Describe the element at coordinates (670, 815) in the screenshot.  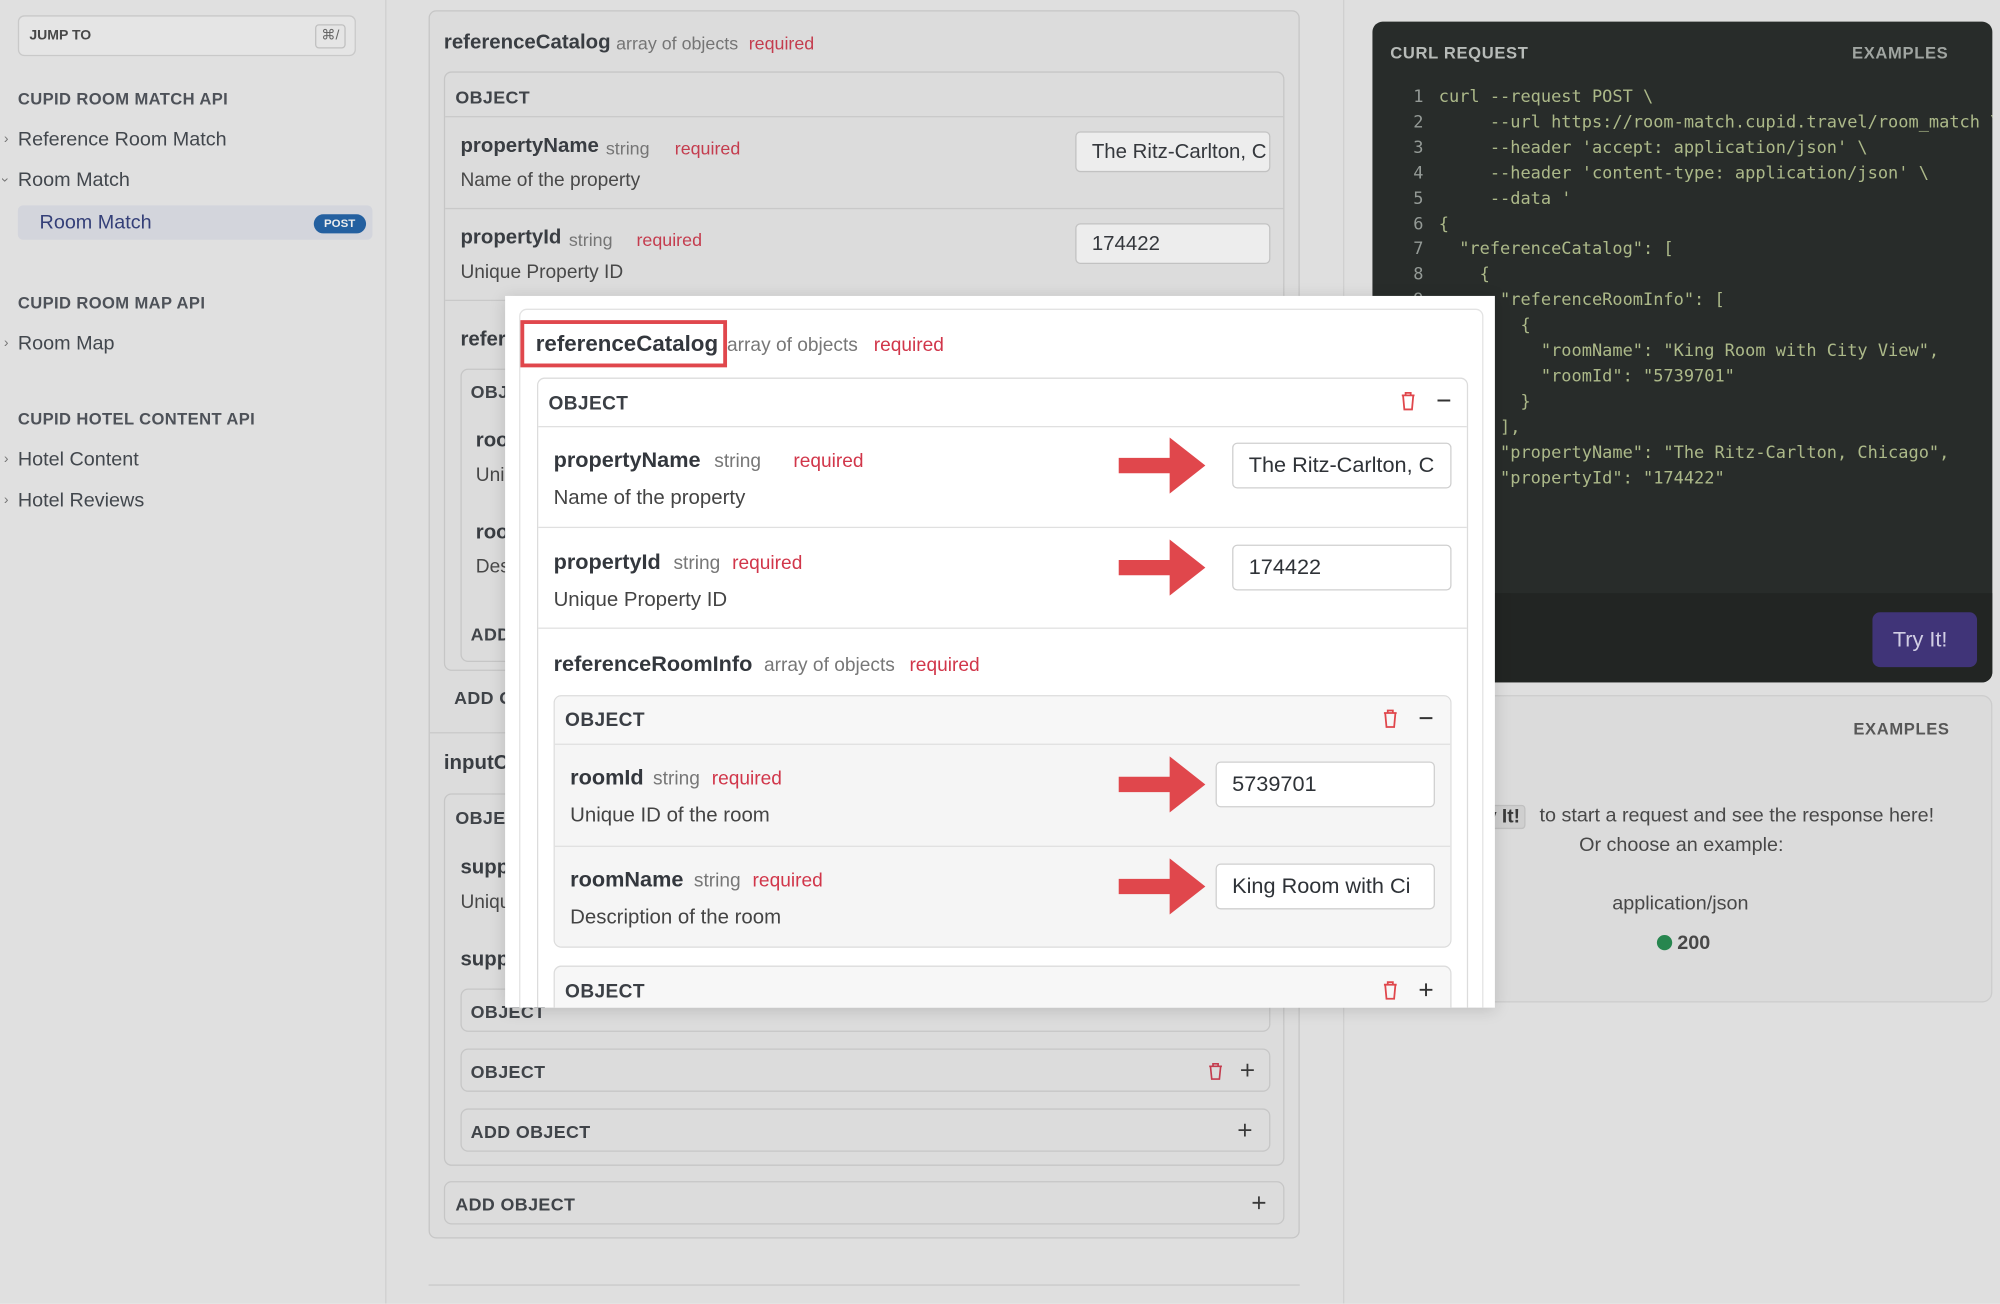
I see `field-description: Unique ID of the room` at that location.